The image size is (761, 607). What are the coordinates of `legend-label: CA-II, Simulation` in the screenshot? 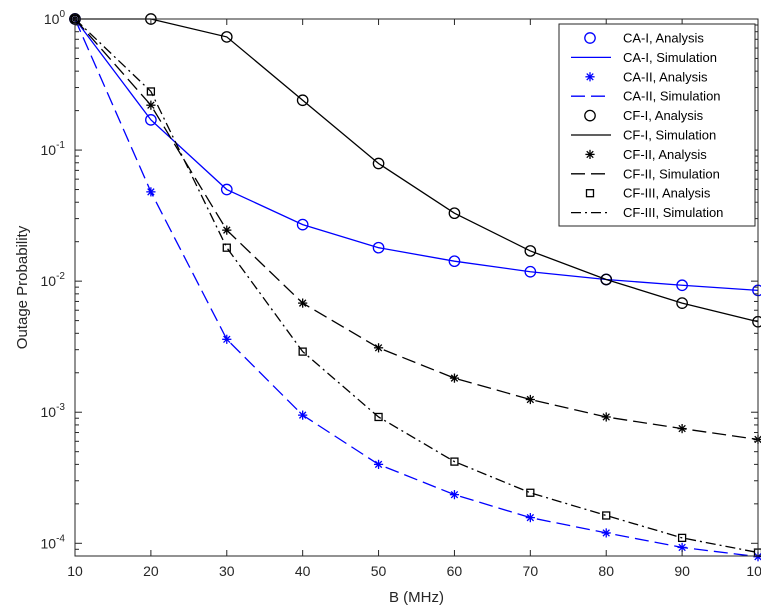 It's located at (672, 96).